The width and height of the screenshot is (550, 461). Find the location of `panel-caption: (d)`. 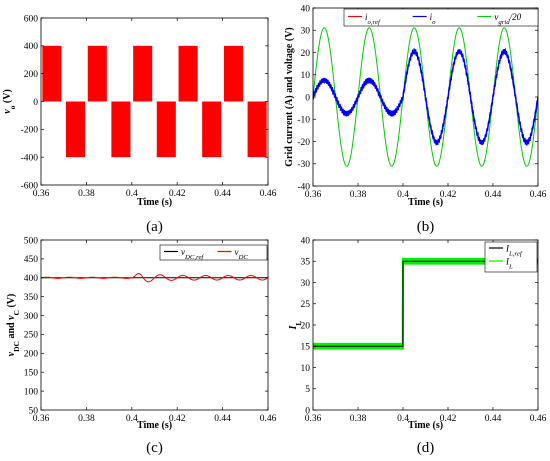

panel-caption: (d) is located at coordinates (426, 448).